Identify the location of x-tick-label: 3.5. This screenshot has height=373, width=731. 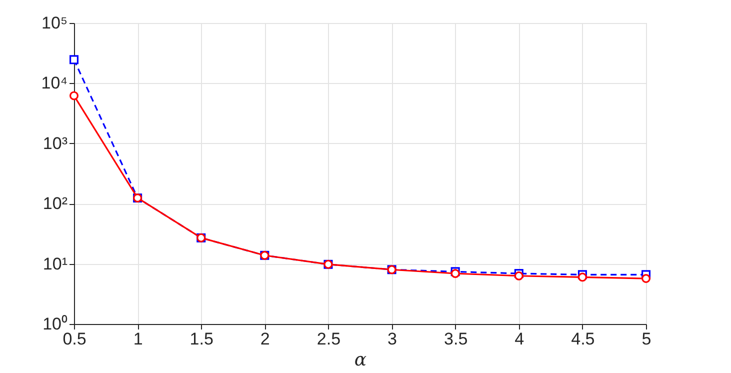
(456, 339).